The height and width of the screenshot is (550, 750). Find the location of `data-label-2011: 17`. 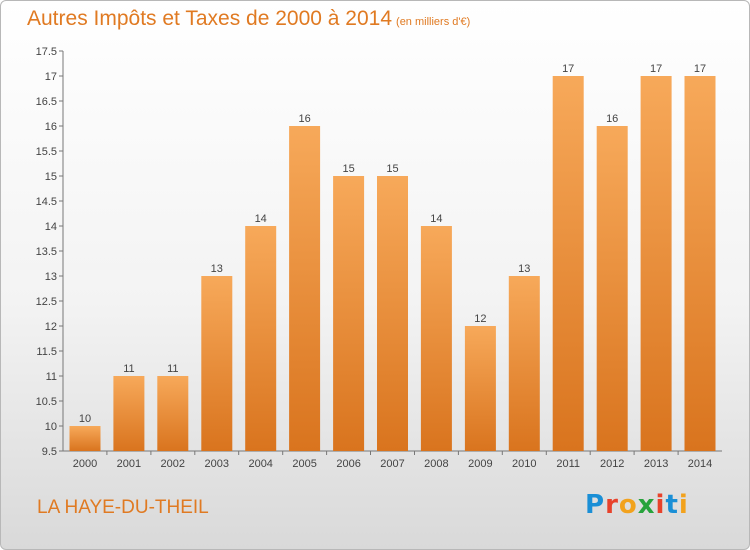

data-label-2011: 17 is located at coordinates (568, 69).